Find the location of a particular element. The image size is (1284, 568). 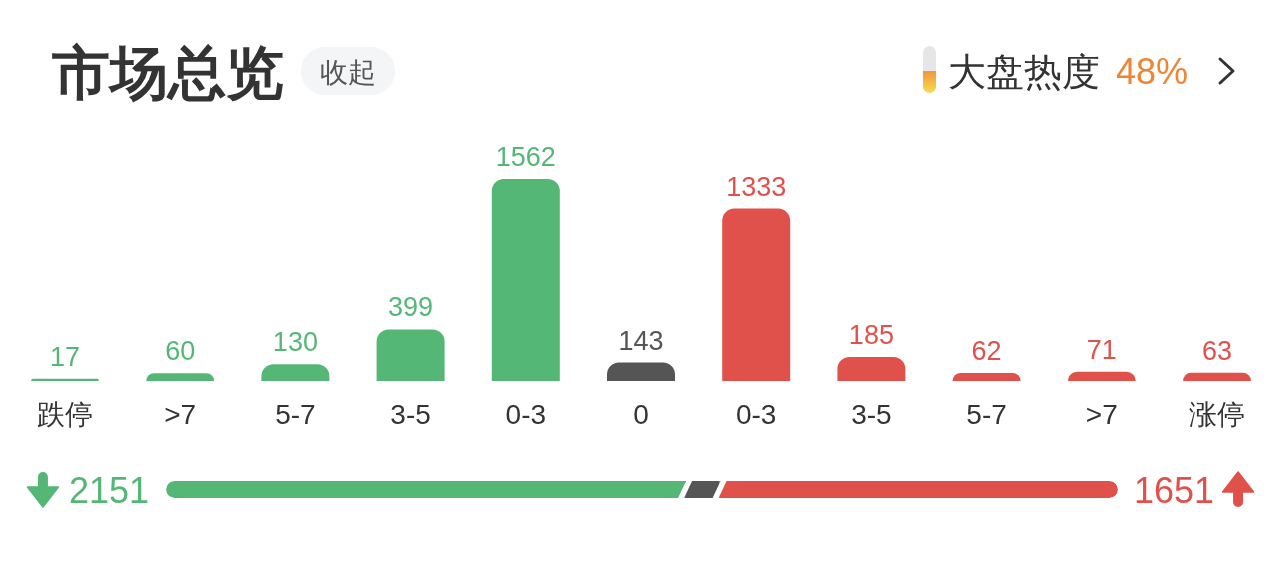

data-label: 1651 is located at coordinates (1174, 490).